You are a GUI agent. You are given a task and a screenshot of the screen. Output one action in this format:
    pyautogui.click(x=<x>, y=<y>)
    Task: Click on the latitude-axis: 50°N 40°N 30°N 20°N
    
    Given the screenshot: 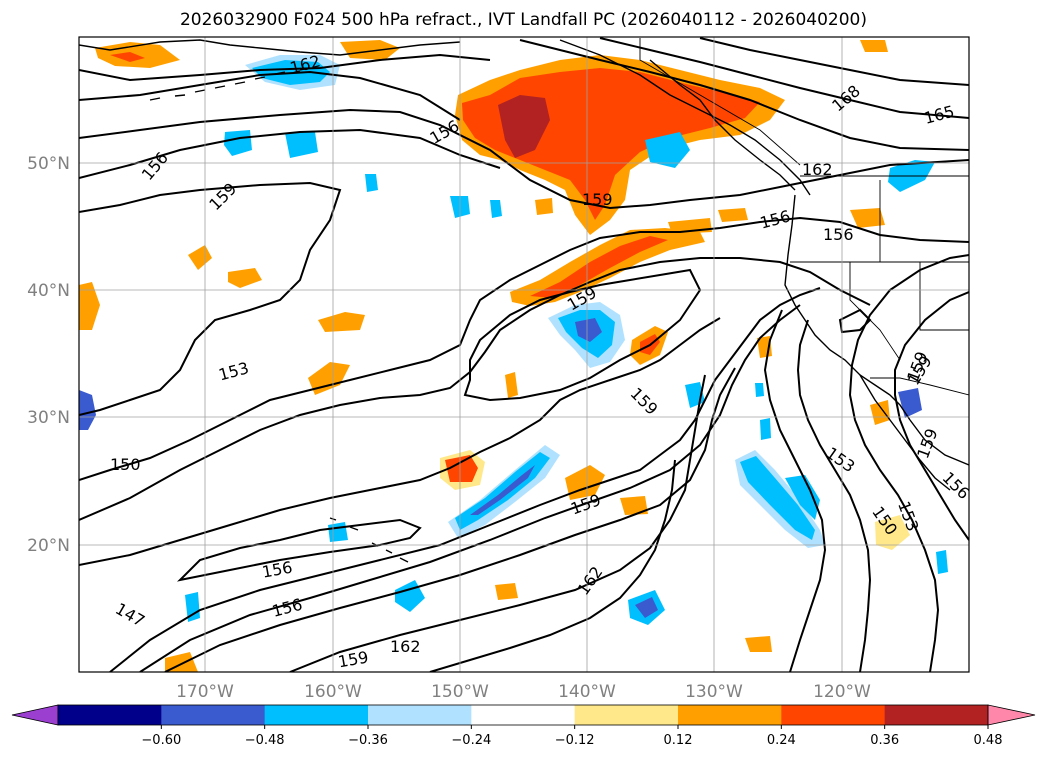 What is the action you would take?
    pyautogui.click(x=48, y=355)
    